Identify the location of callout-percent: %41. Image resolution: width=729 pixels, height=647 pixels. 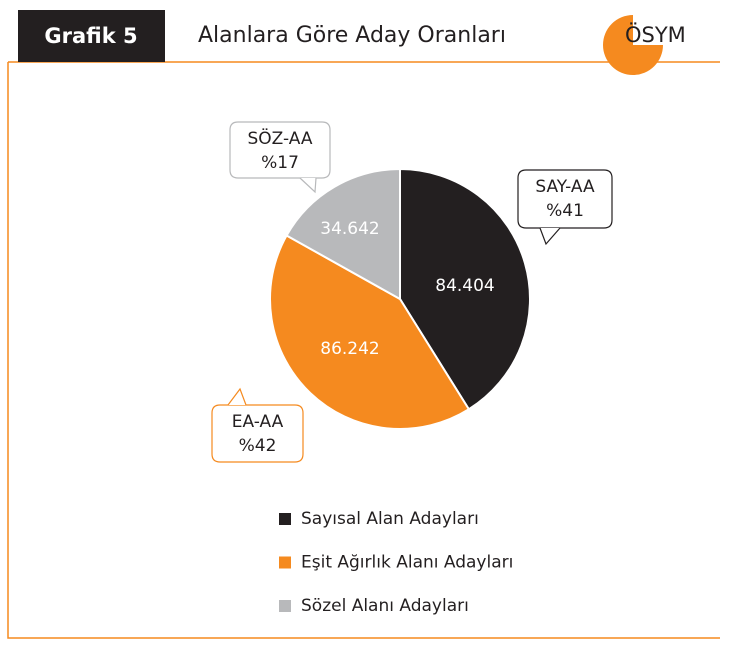
(565, 211).